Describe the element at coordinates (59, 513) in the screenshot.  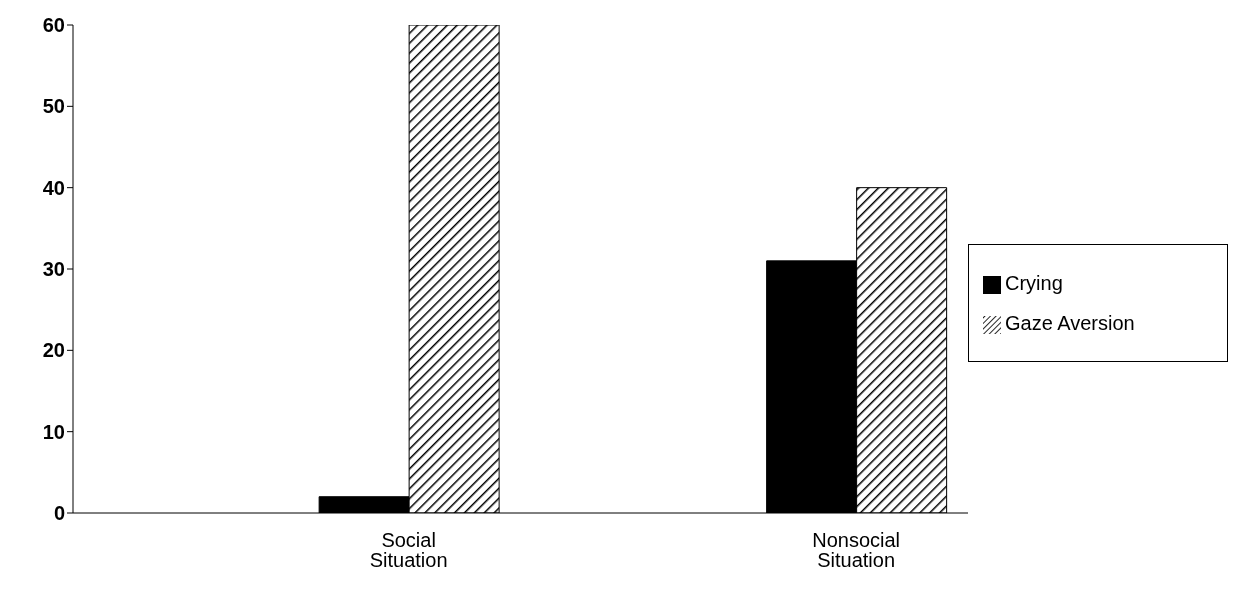
I see `y-tick-label: 0` at that location.